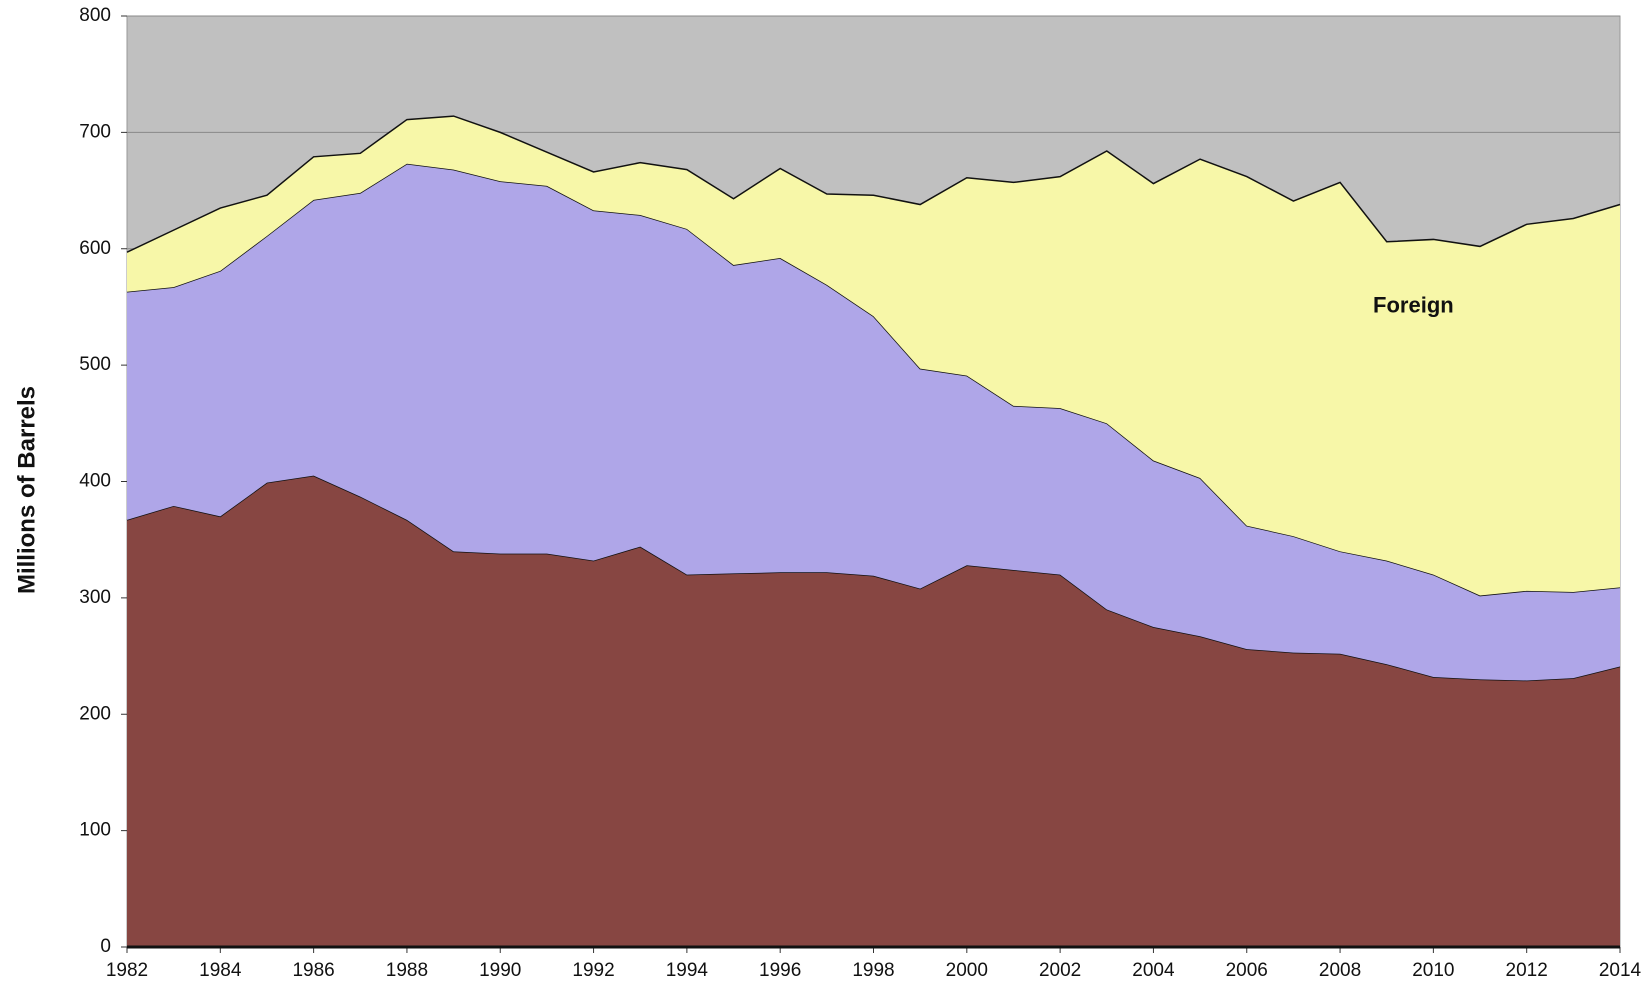  Describe the element at coordinates (95, 15) in the screenshot. I see `y-tick-label: 800` at that location.